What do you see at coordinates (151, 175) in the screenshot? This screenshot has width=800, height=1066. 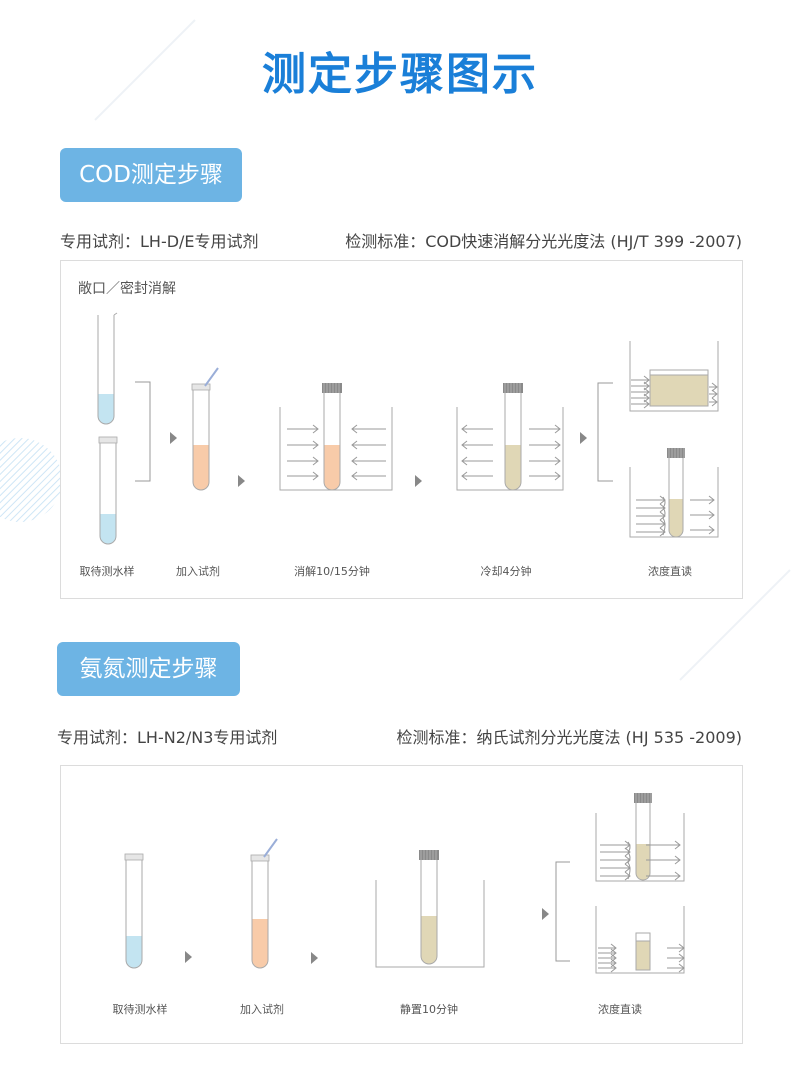 I see `cod-section-badge: COD测定步骤` at bounding box center [151, 175].